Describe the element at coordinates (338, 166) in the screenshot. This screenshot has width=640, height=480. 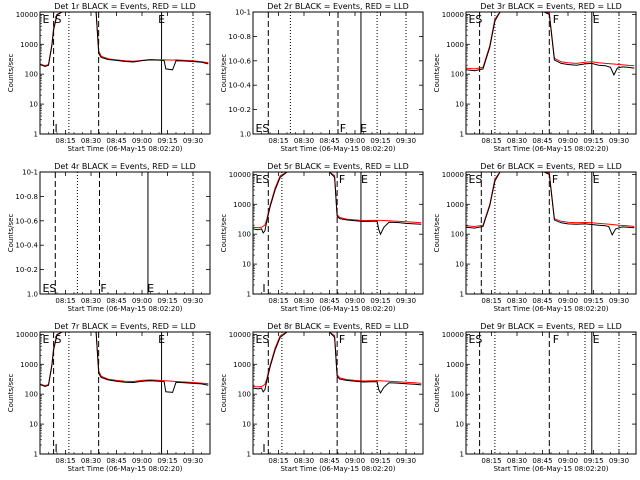
I see `panel-title: Det 5r BLACK = Events, RED = LLD` at that location.